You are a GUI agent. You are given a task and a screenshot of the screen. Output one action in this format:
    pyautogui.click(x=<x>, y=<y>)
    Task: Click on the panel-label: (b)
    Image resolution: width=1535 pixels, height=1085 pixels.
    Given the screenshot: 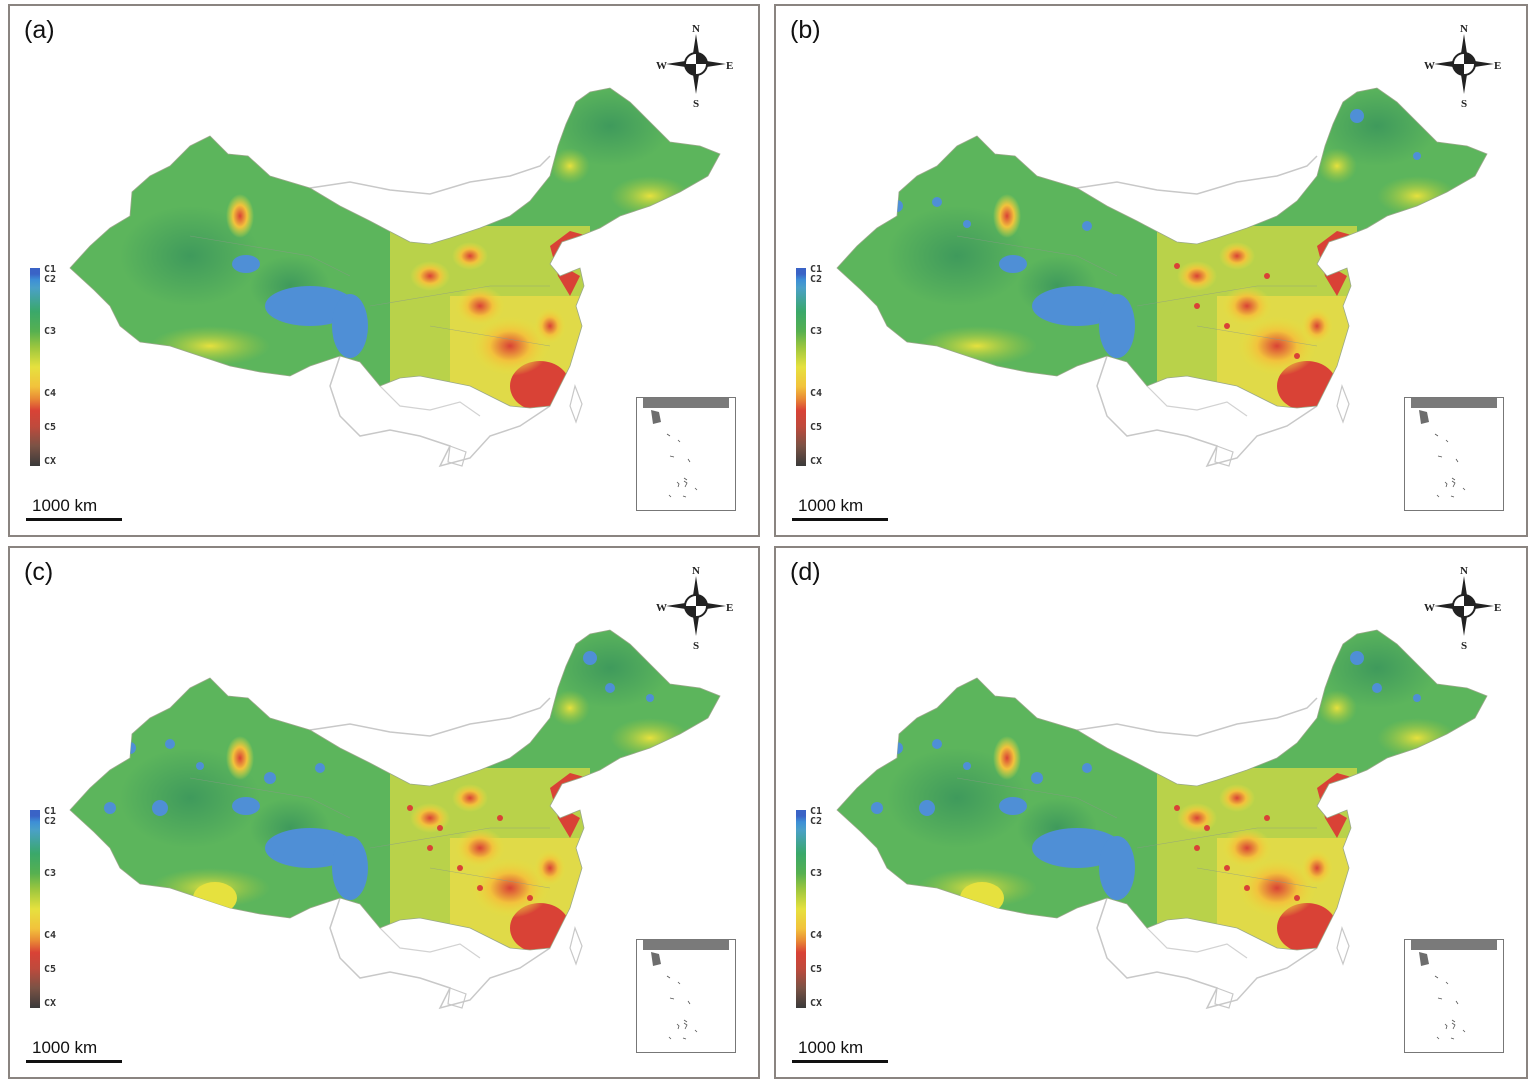 What is the action you would take?
    pyautogui.click(x=805, y=30)
    